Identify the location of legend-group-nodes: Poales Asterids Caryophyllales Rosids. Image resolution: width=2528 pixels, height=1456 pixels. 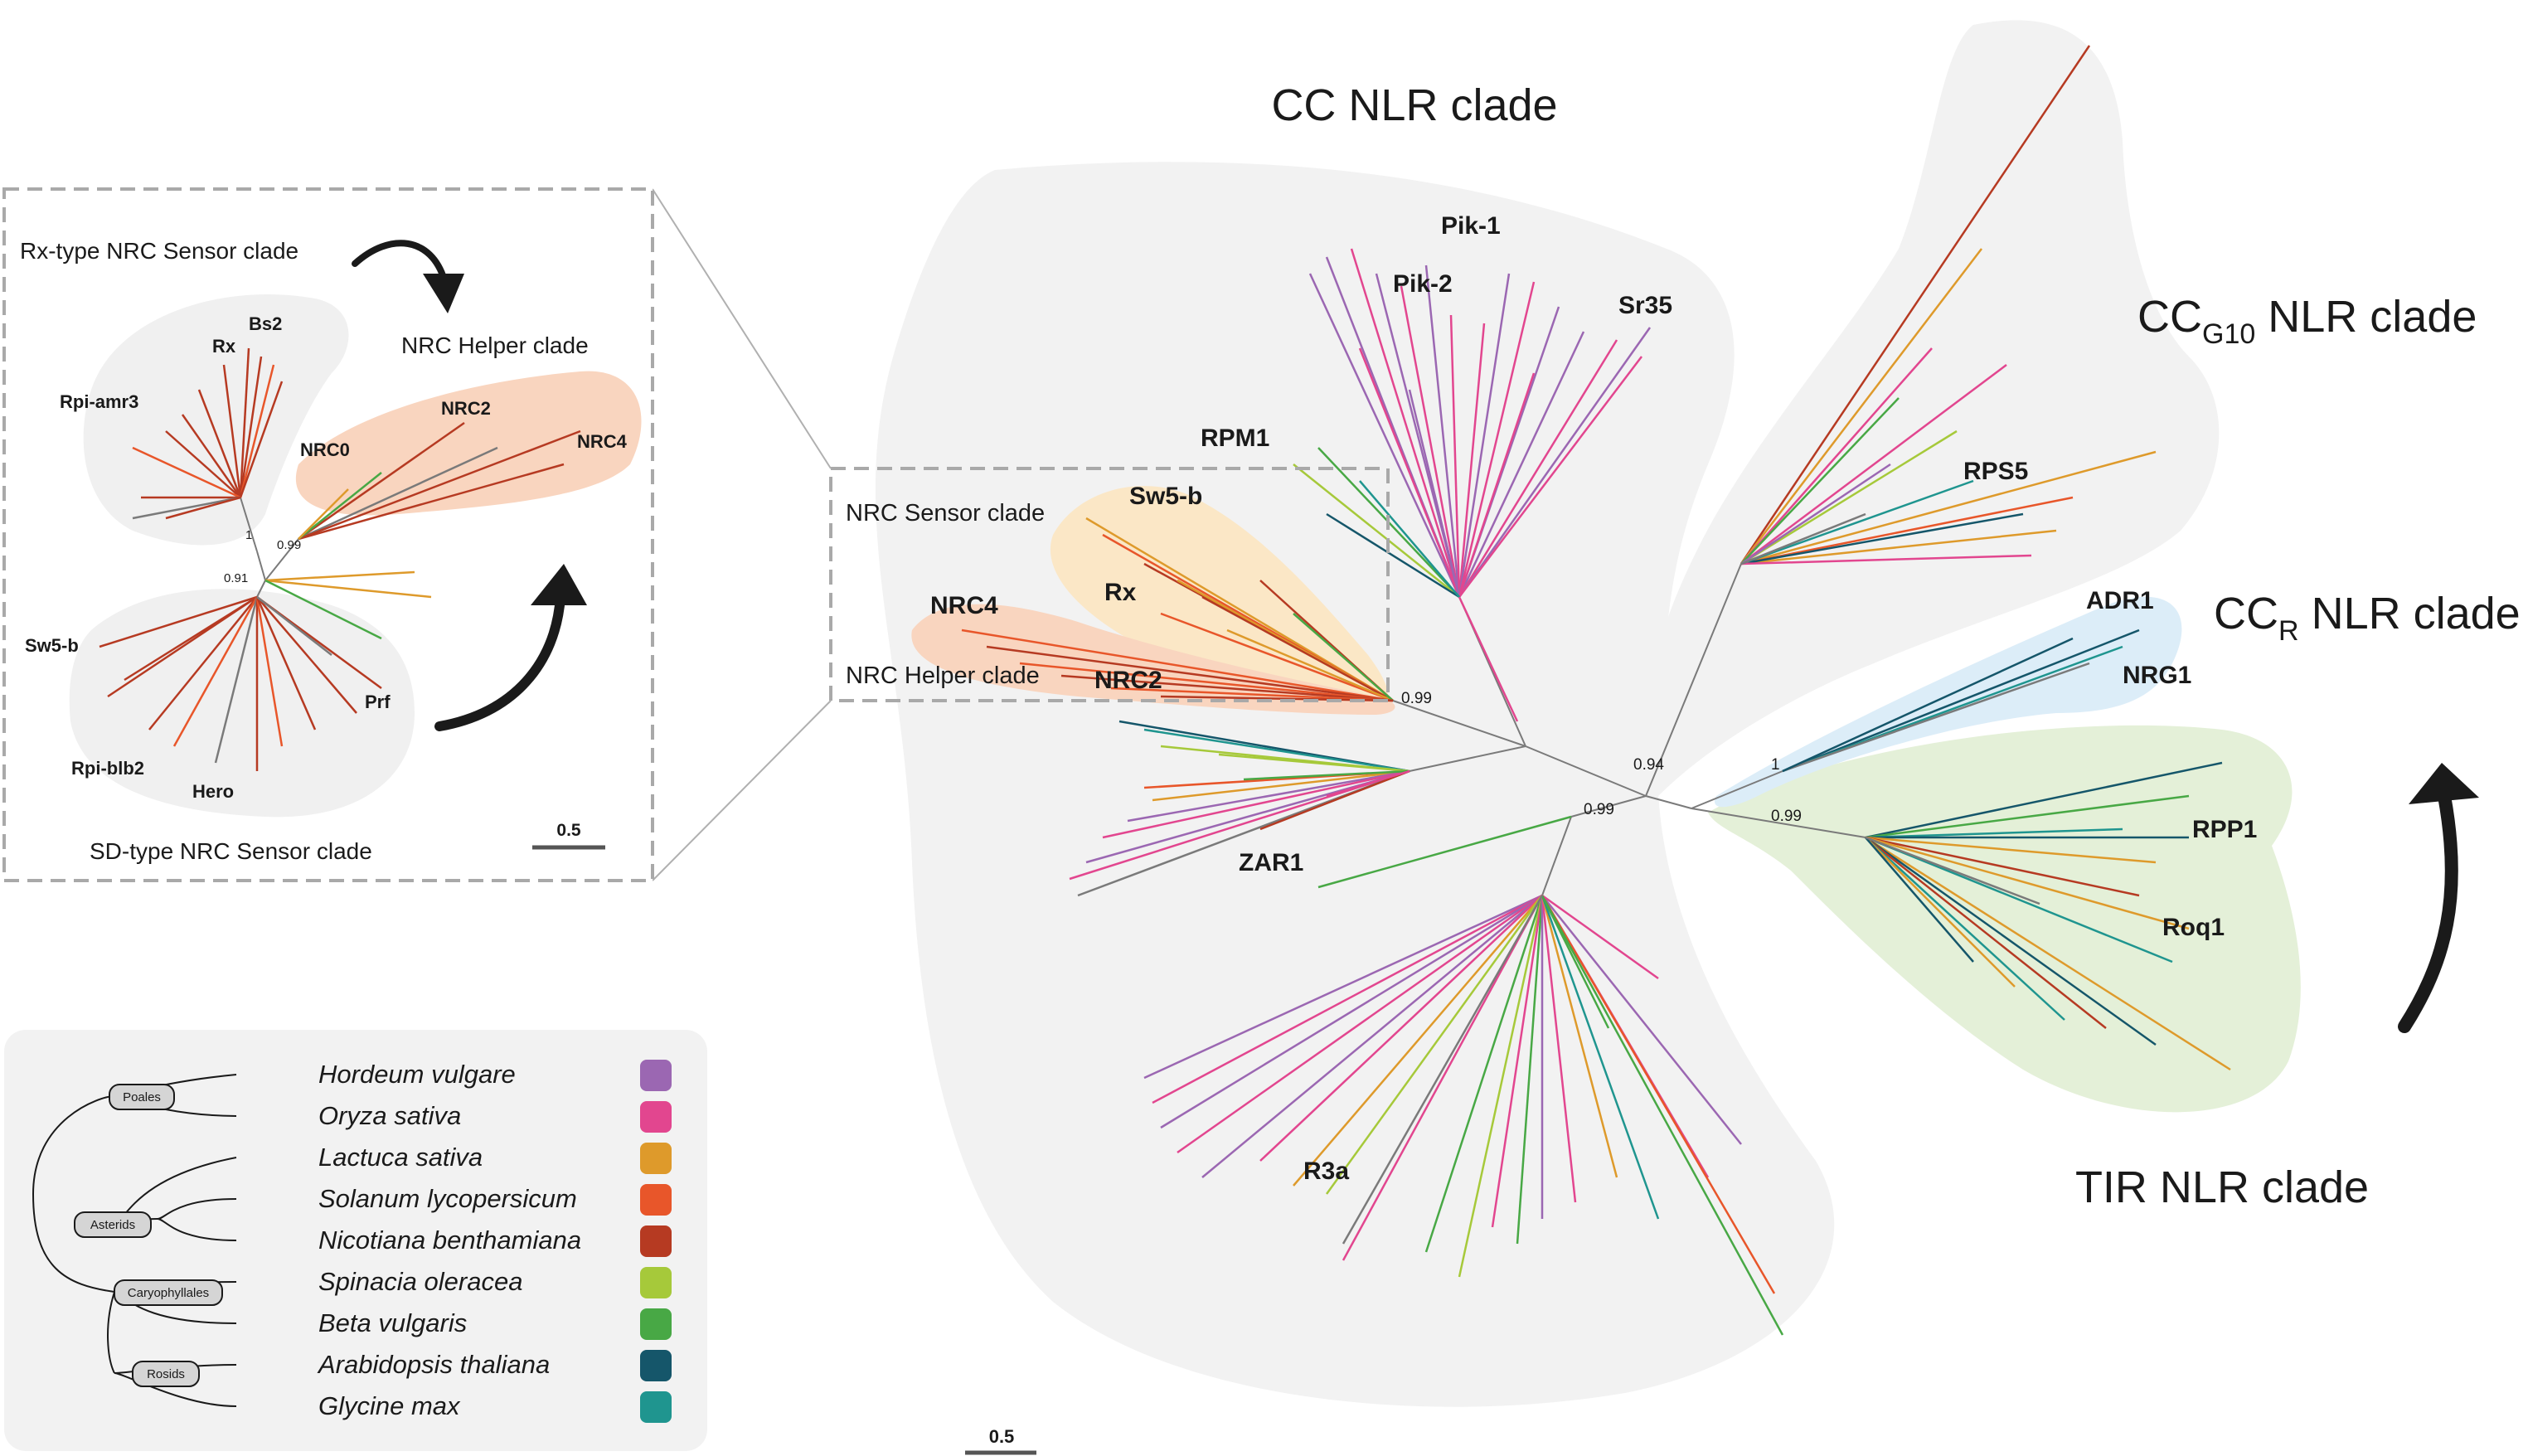
(148, 1235).